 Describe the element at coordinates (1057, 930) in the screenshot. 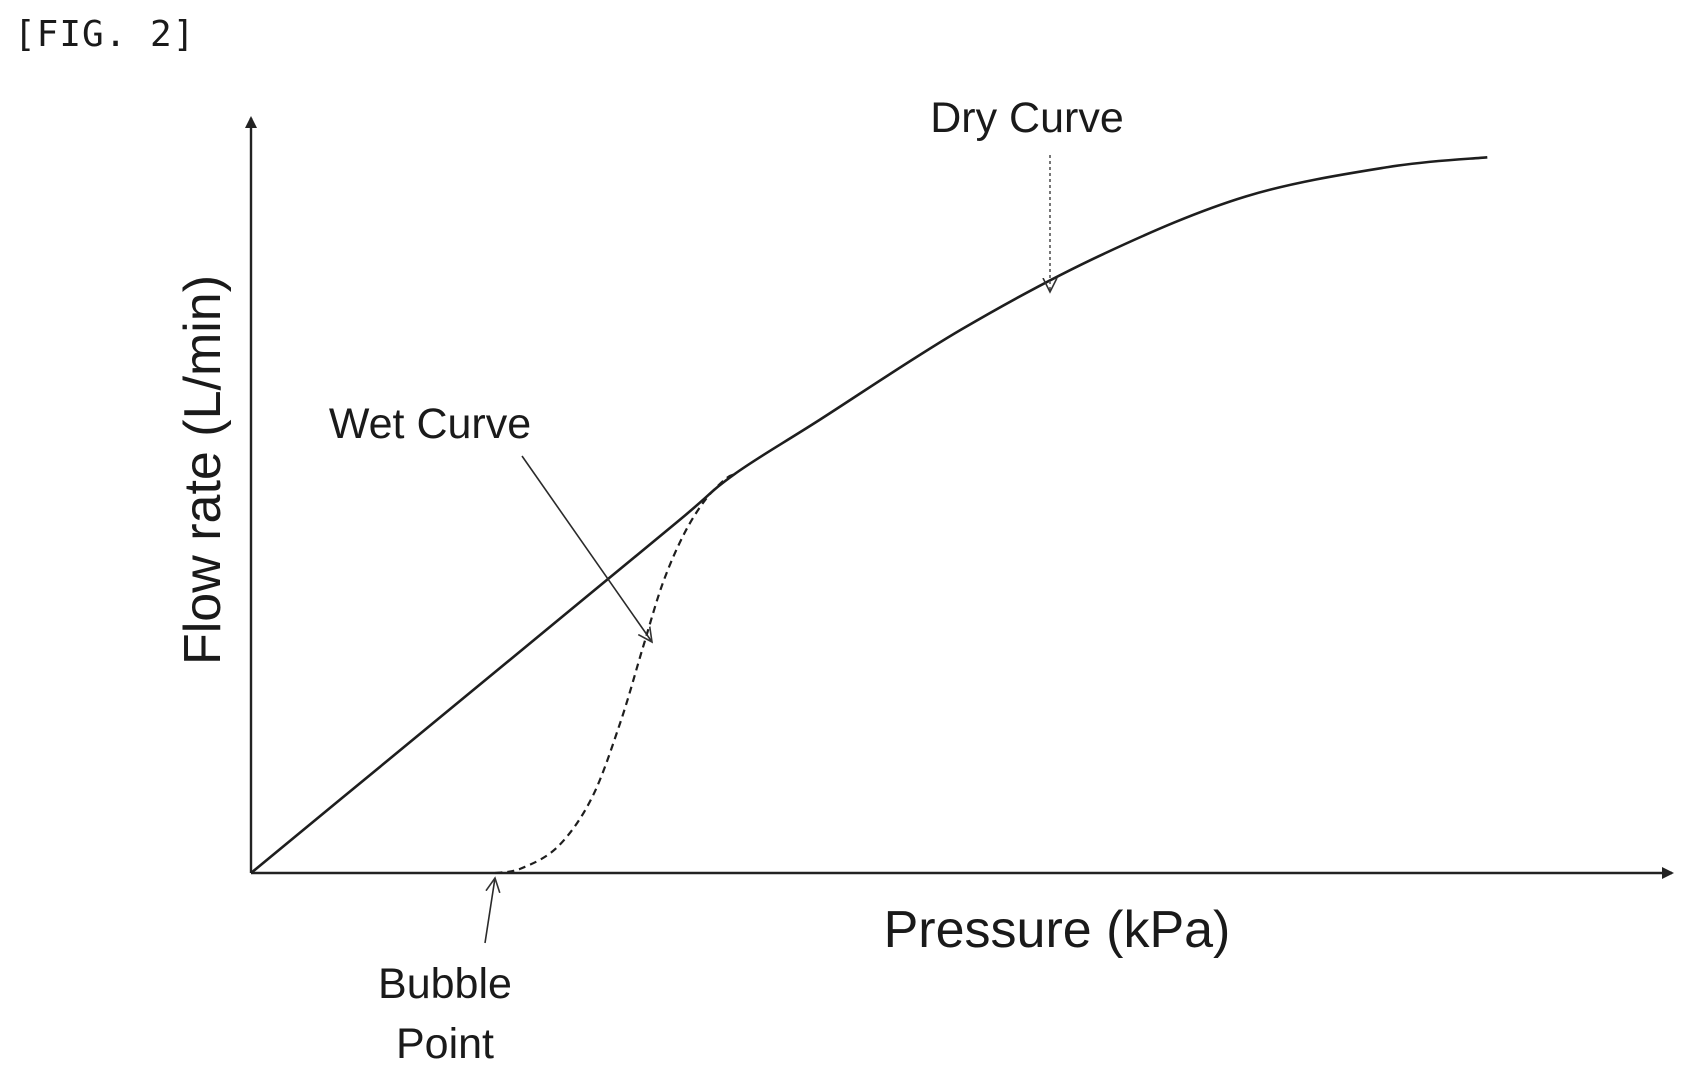

I see `x-axis-label: Pressure (kPa)` at that location.